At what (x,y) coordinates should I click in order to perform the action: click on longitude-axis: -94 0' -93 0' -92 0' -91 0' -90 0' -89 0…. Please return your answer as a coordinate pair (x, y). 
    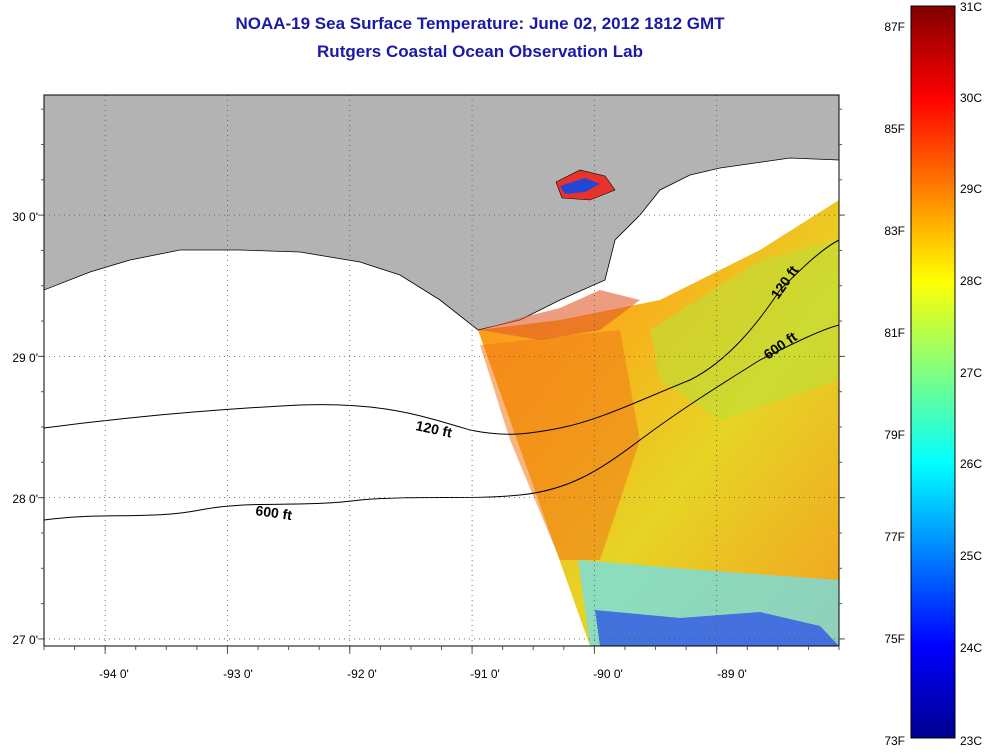
    Looking at the image, I should click on (423, 674).